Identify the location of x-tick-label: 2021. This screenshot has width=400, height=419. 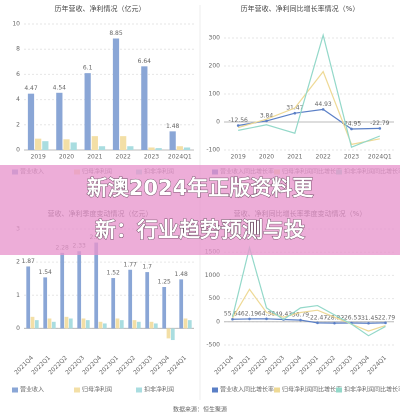
(94, 157).